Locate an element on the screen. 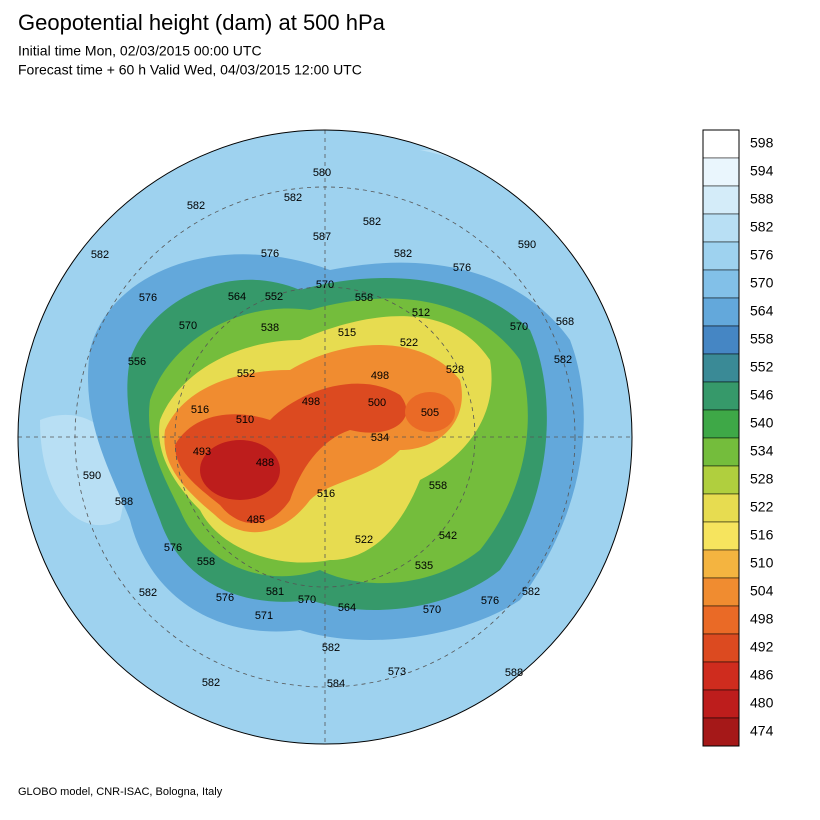 This screenshot has width=820, height=820. colorbar-label: 570 is located at coordinates (762, 283).